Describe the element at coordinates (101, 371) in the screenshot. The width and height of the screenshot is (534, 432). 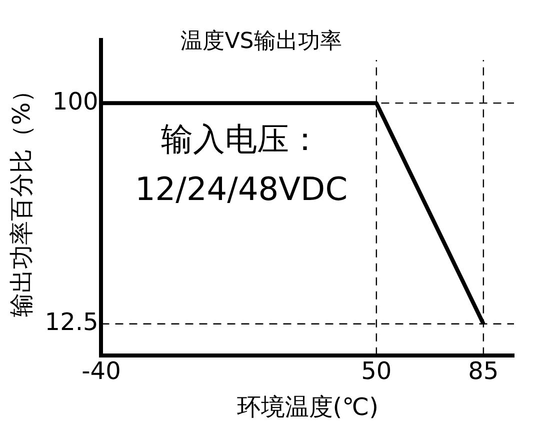
I see `x-tick-label: -40` at that location.